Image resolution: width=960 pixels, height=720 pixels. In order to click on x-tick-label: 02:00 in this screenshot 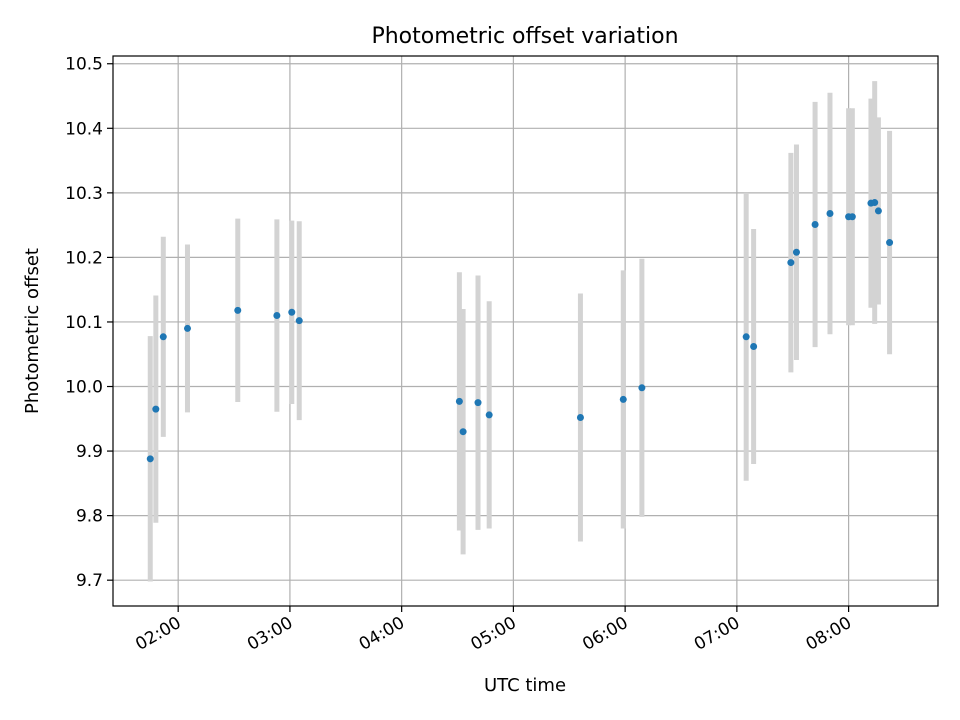, I will do `click(158, 634)`.